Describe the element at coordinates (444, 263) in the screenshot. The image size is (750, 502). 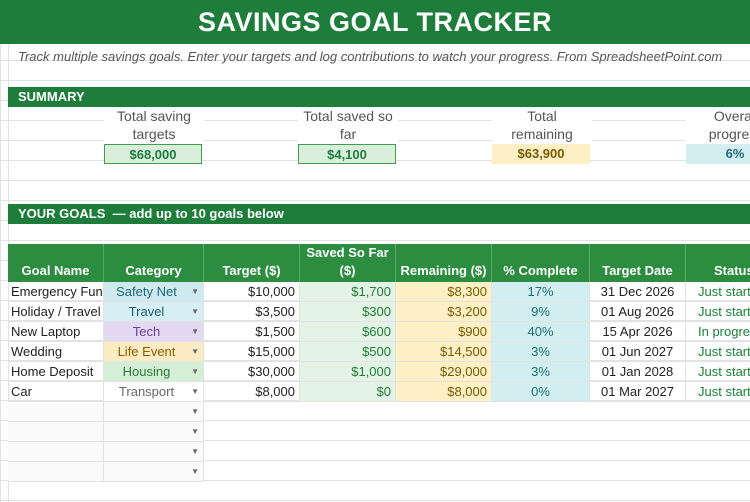
I see `column-header-remaining: Remaining ($)` at that location.